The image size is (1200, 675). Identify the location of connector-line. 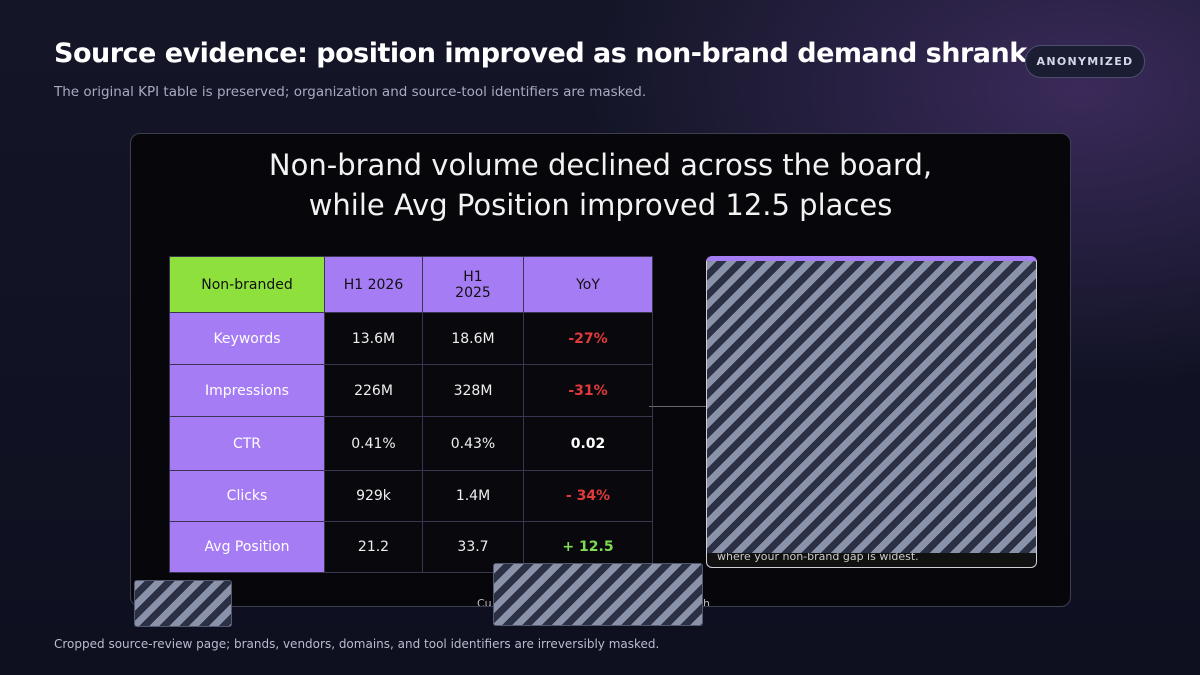
(677, 406).